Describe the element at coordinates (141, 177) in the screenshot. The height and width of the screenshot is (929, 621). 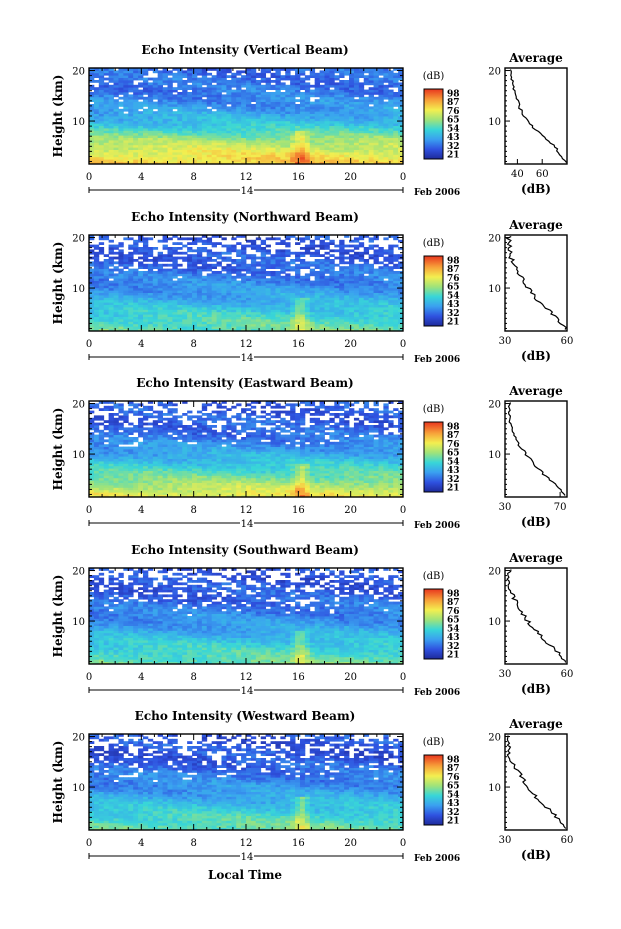
I see `x-tick-label: 4` at that location.